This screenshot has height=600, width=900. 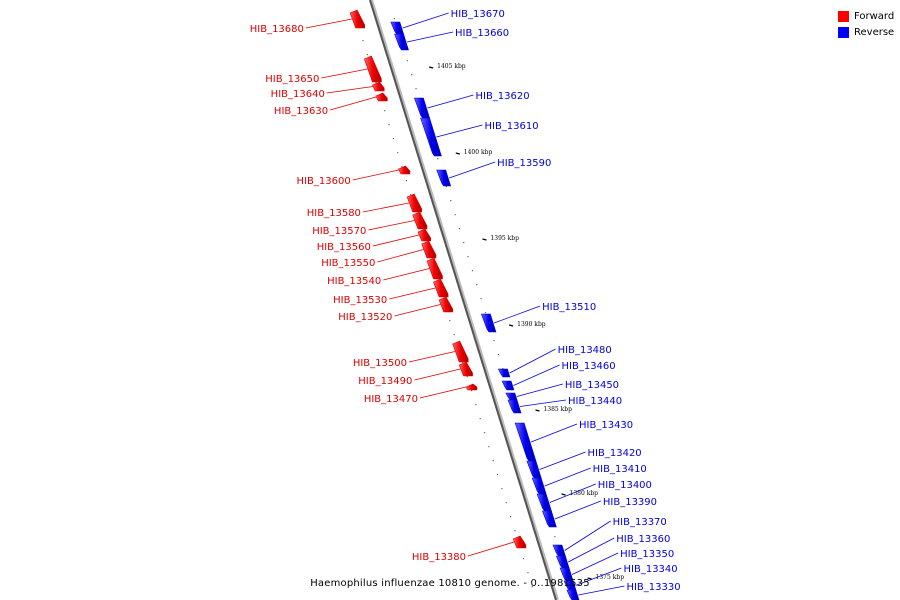 I want to click on gene-label: HIB_13450, so click(x=592, y=385).